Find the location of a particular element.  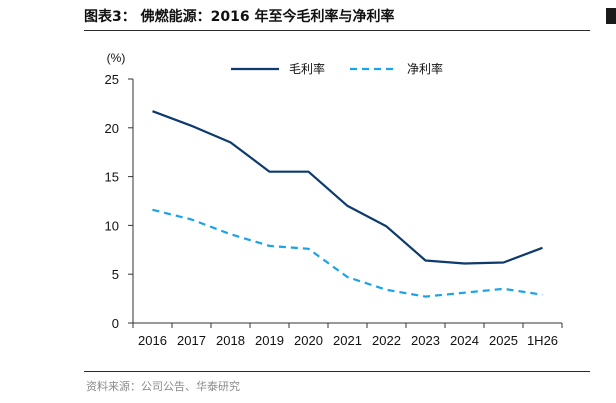

x-tick-label: 1H26 is located at coordinates (542, 340).